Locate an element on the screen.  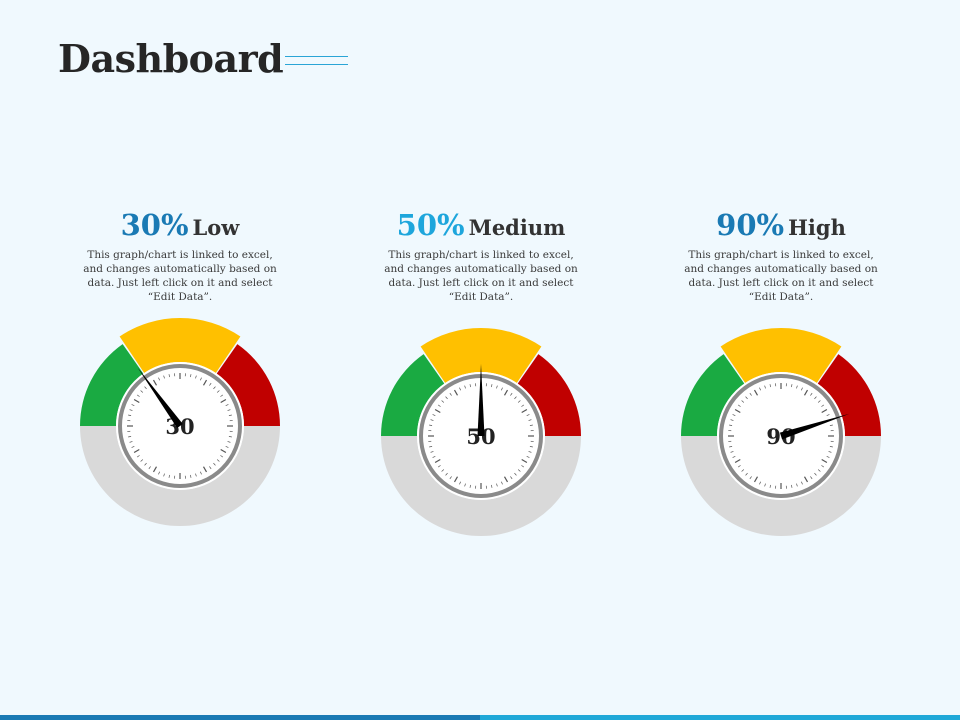
gauge-percent: 90% is located at coordinates (750, 225).